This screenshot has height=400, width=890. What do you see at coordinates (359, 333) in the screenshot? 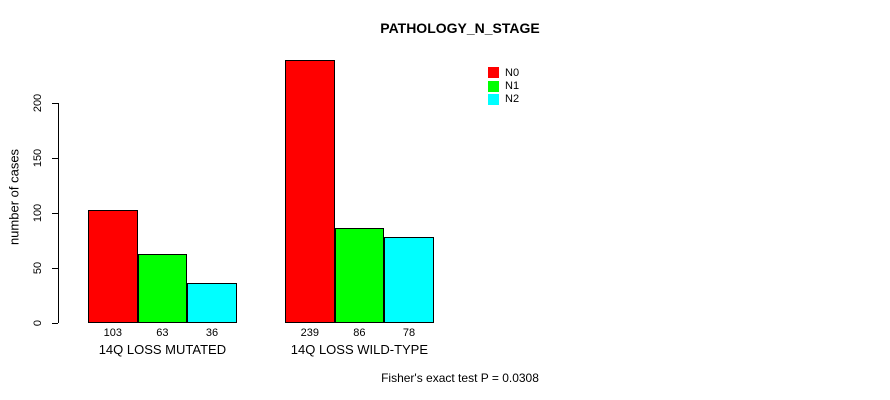
I see `bar-value-label: 86` at bounding box center [359, 333].